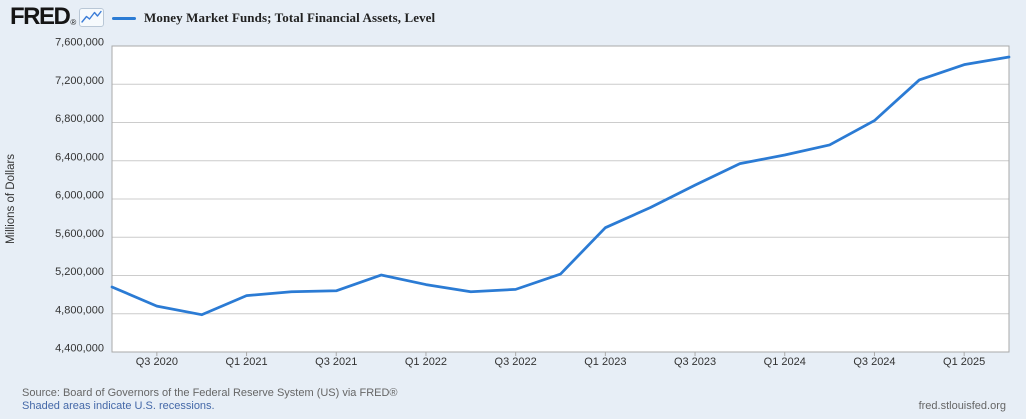 The image size is (1026, 419). What do you see at coordinates (92, 17) in the screenshot?
I see `line-chart-icon` at bounding box center [92, 17].